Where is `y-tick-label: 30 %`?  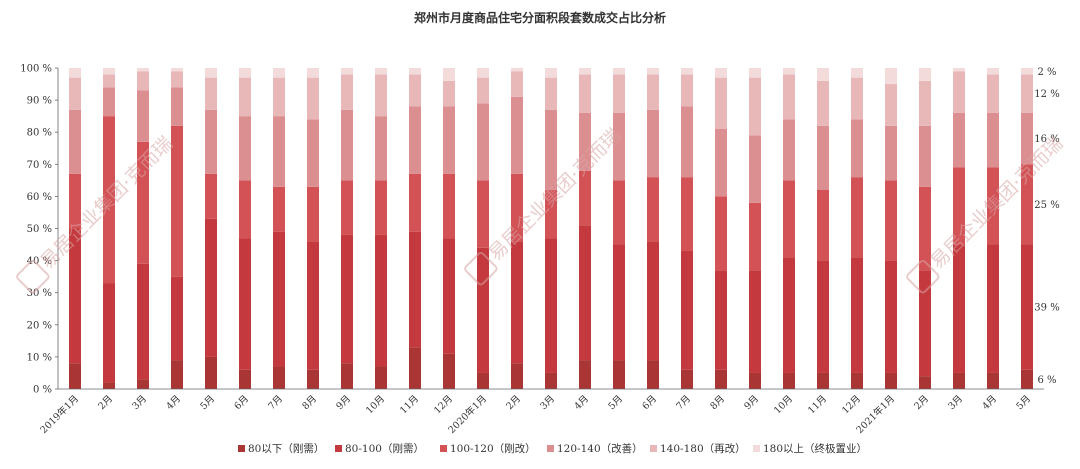
y-tick-label: 30 % is located at coordinates (39, 293).